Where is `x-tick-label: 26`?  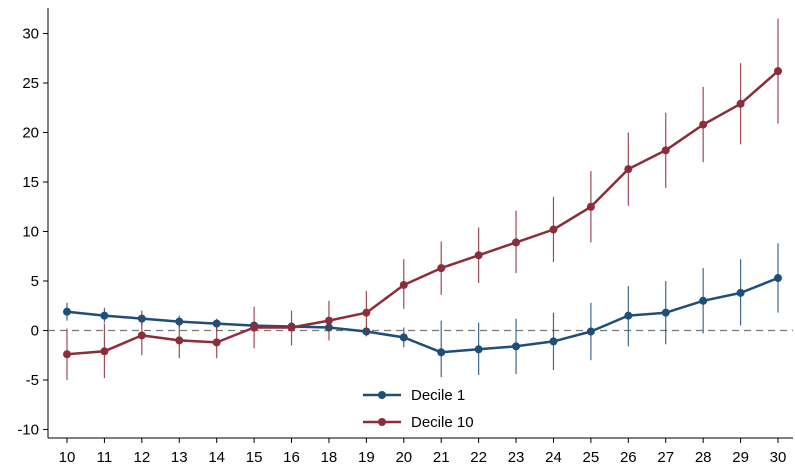 x-tick-label: 26 is located at coordinates (628, 457).